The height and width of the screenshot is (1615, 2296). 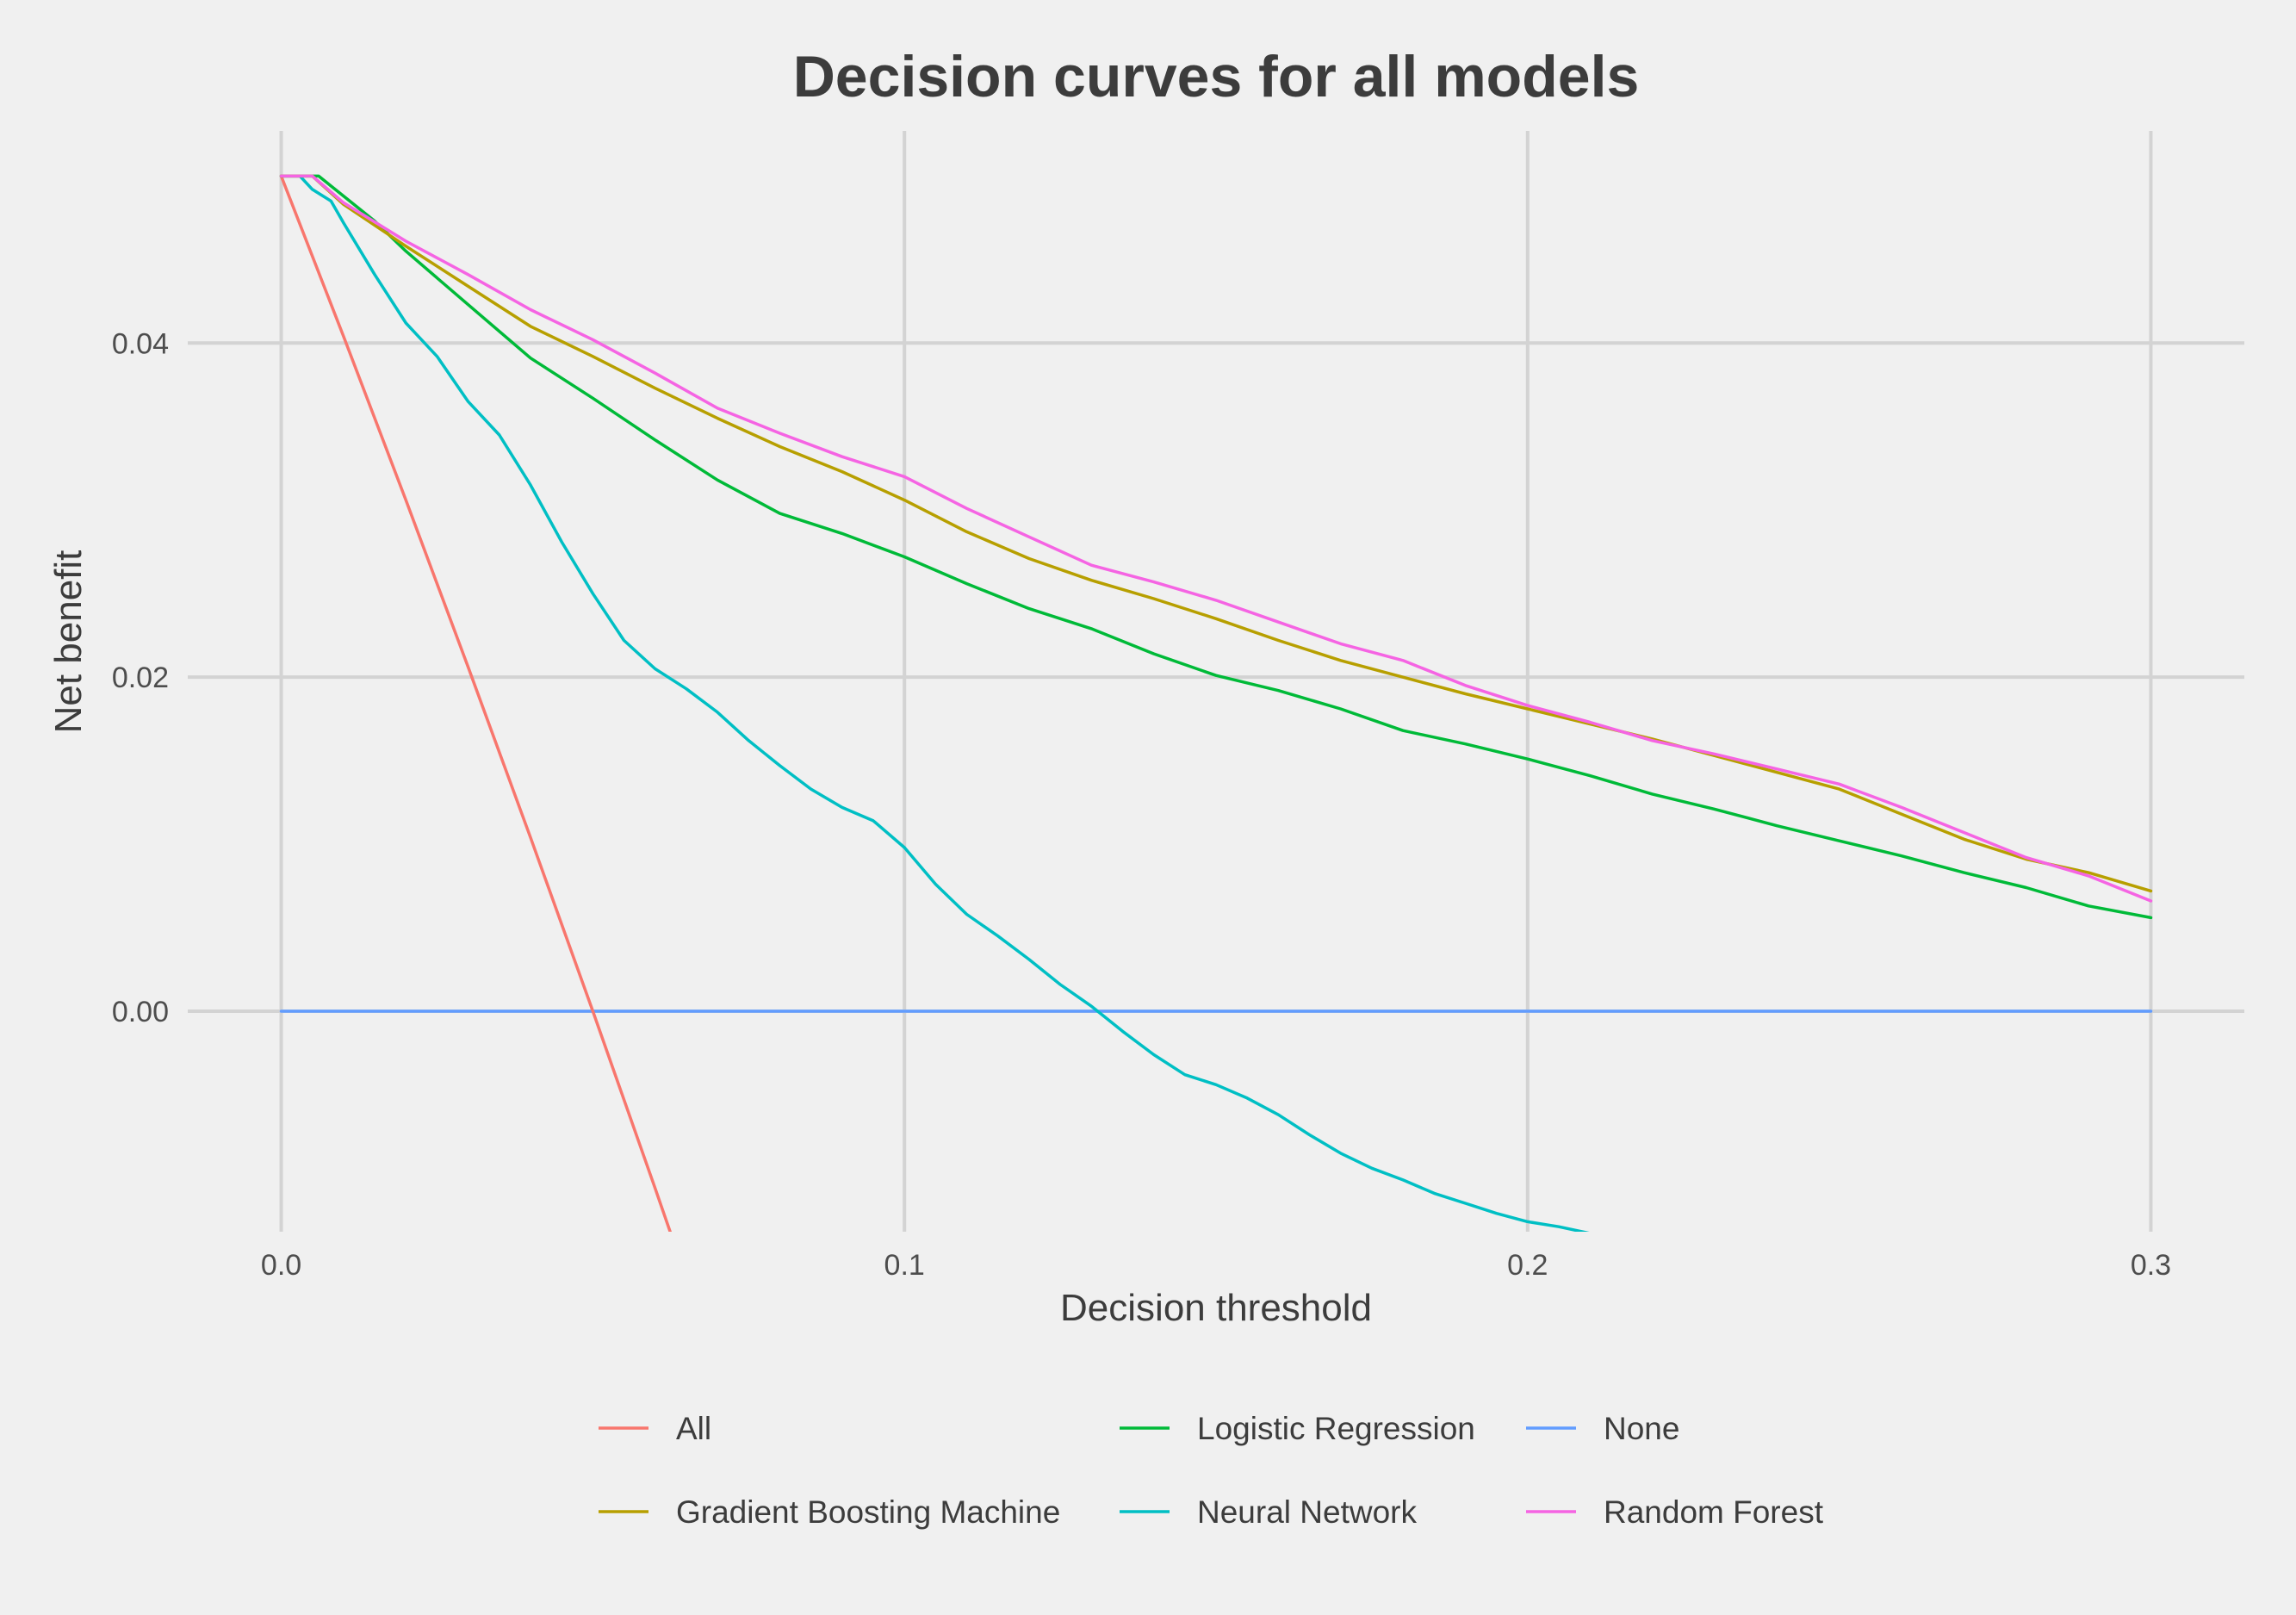 What do you see at coordinates (1602, 1428) in the screenshot?
I see `legend-item-none: None` at bounding box center [1602, 1428].